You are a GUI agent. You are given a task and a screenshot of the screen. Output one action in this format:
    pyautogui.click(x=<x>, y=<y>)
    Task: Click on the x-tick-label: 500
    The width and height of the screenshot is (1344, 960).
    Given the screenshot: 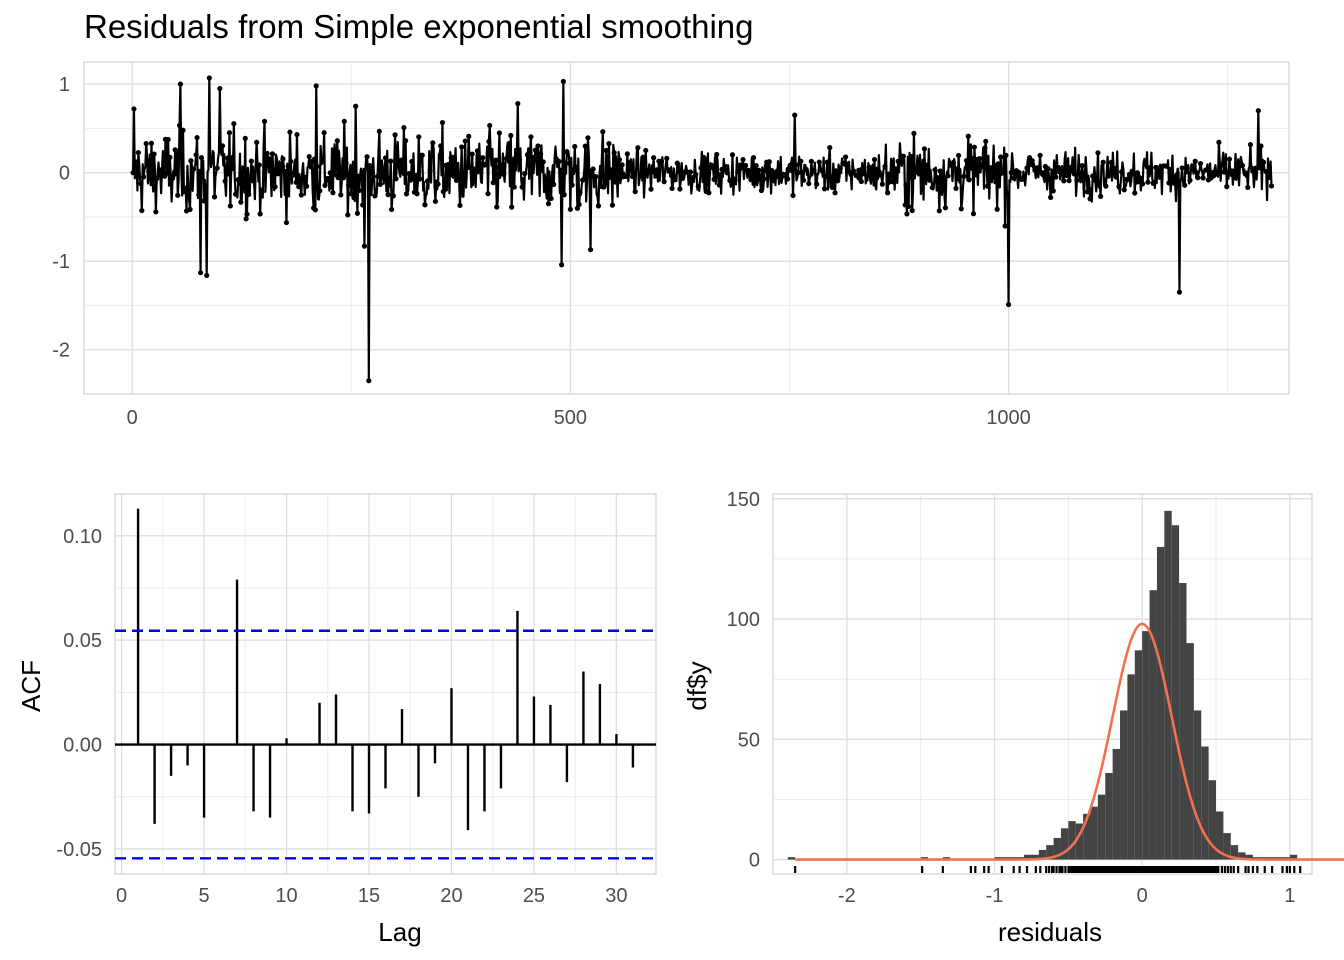 What is the action you would take?
    pyautogui.click(x=570, y=418)
    